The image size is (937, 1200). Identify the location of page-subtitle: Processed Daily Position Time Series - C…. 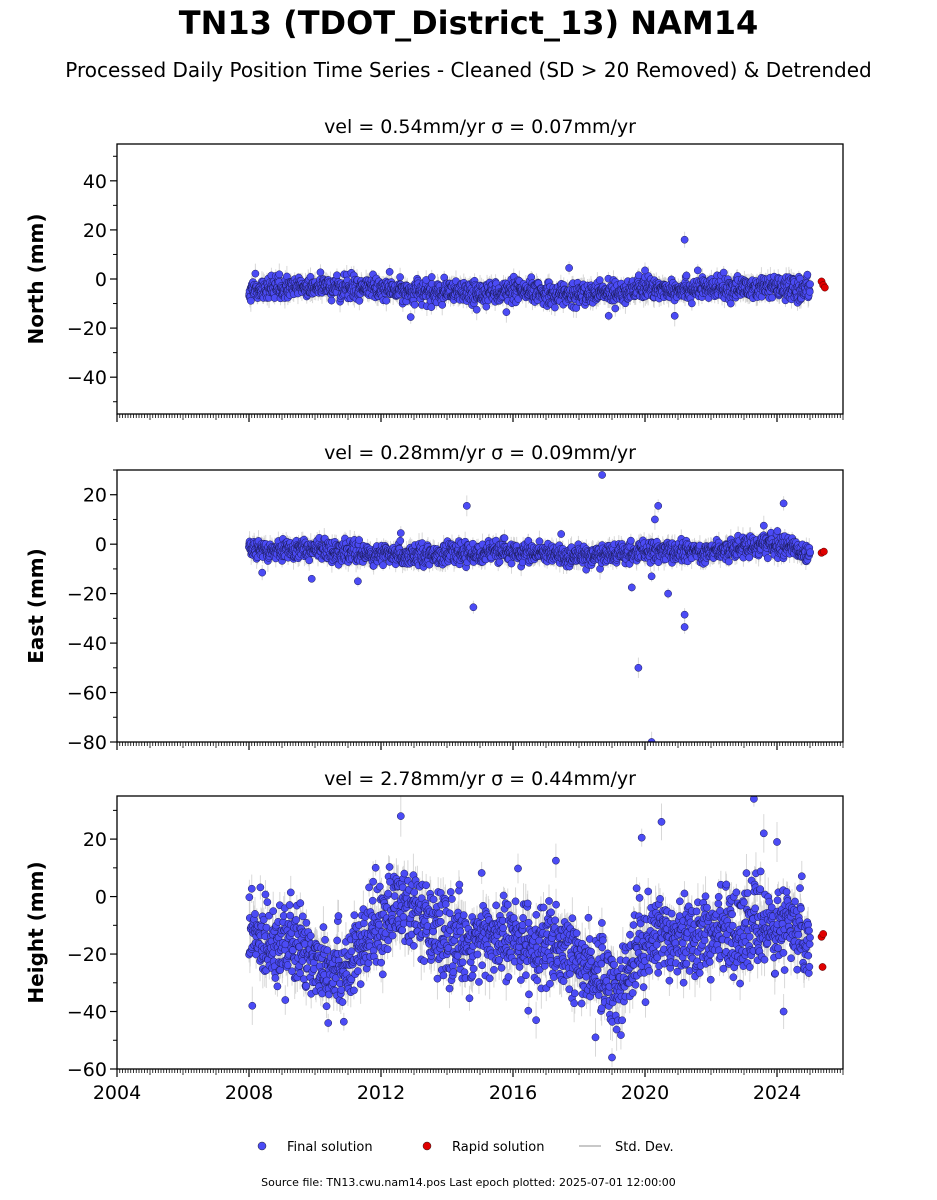
(468, 70).